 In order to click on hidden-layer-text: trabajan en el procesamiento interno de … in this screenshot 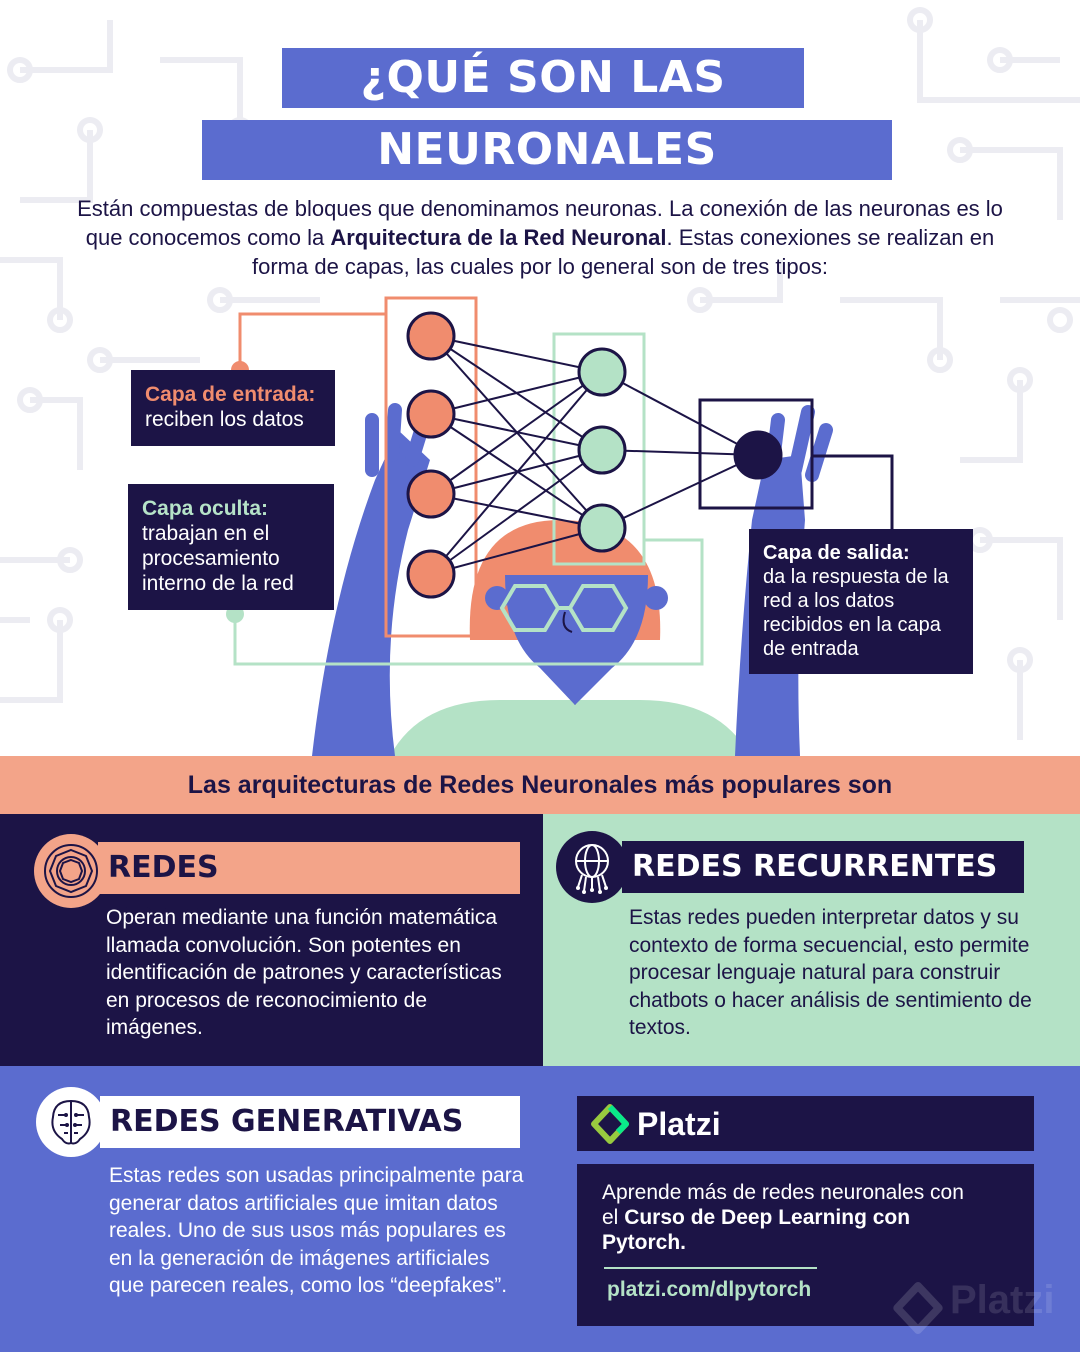, I will do `click(218, 558)`.